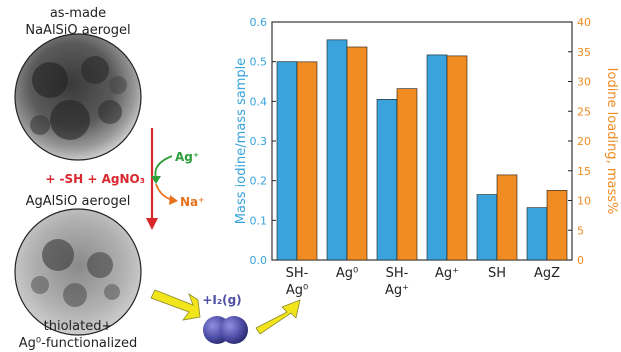  What do you see at coordinates (78, 272) in the screenshot?
I see `tem-image-functionalized` at bounding box center [78, 272].